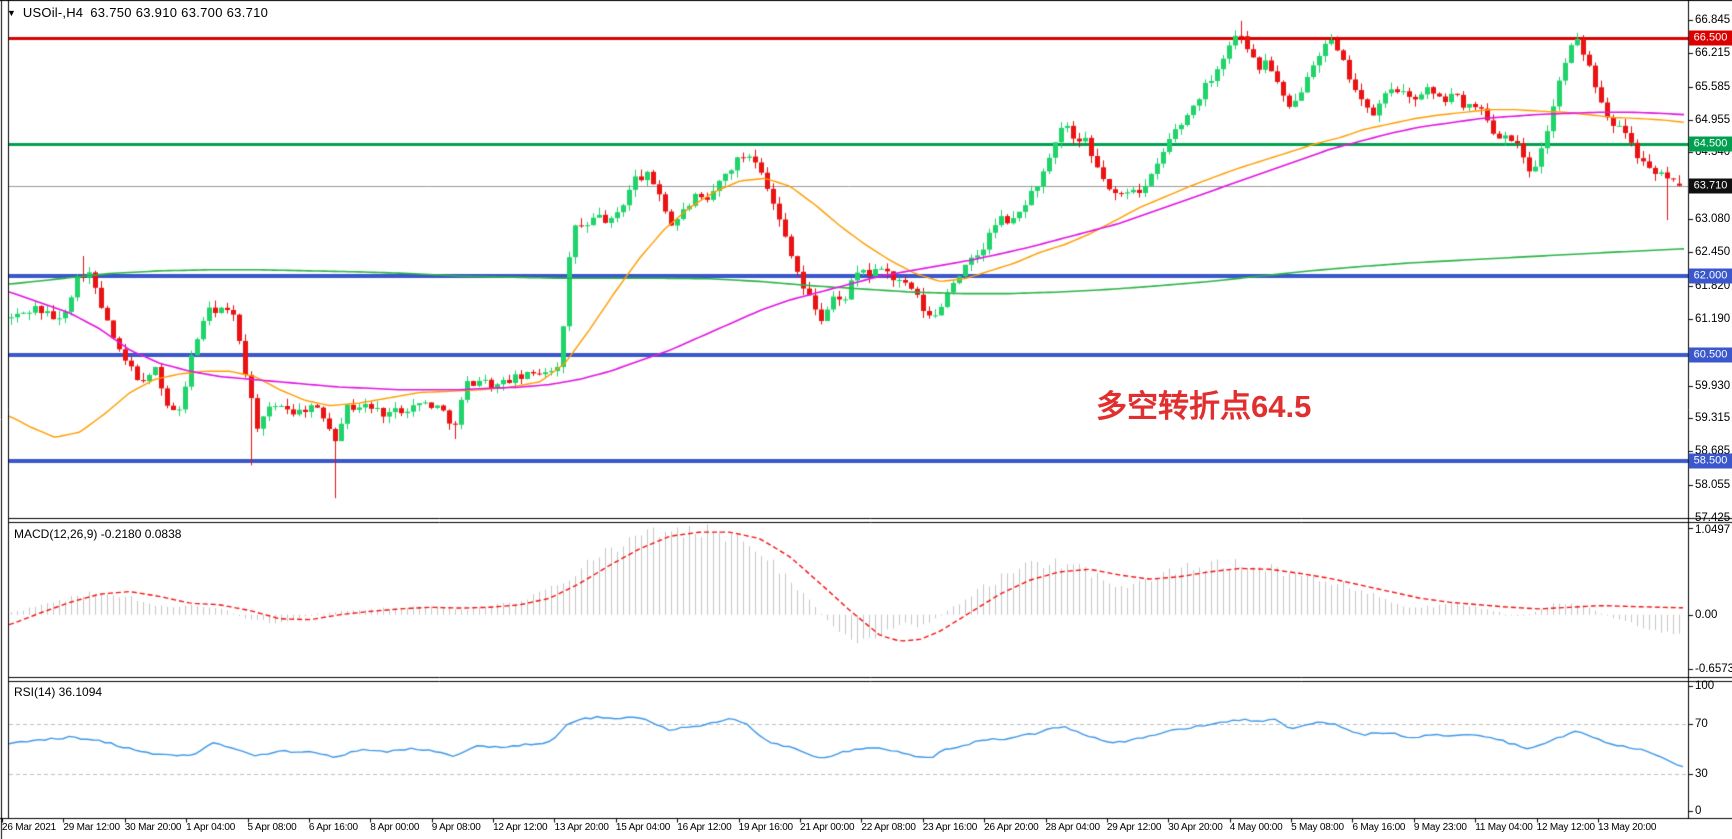 The image size is (1732, 839). Describe the element at coordinates (1317, 827) in the screenshot. I see `time-tick-label: 5 May 08:00` at that location.